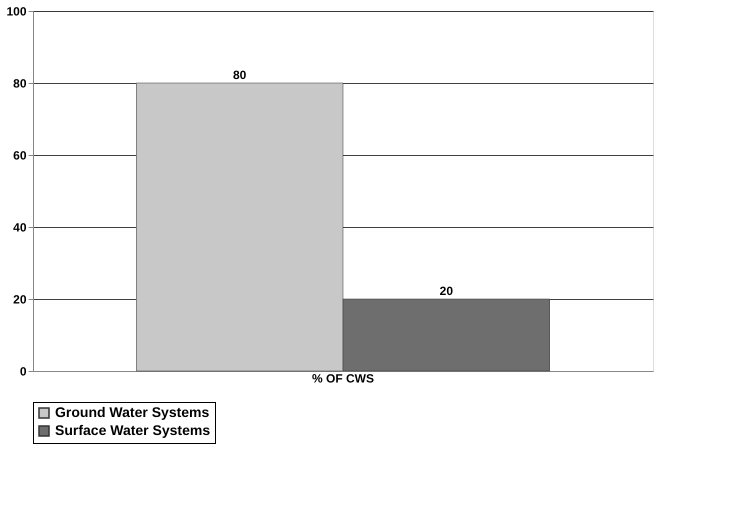  Describe the element at coordinates (20, 227) in the screenshot. I see `y-tick-label: 40` at that location.